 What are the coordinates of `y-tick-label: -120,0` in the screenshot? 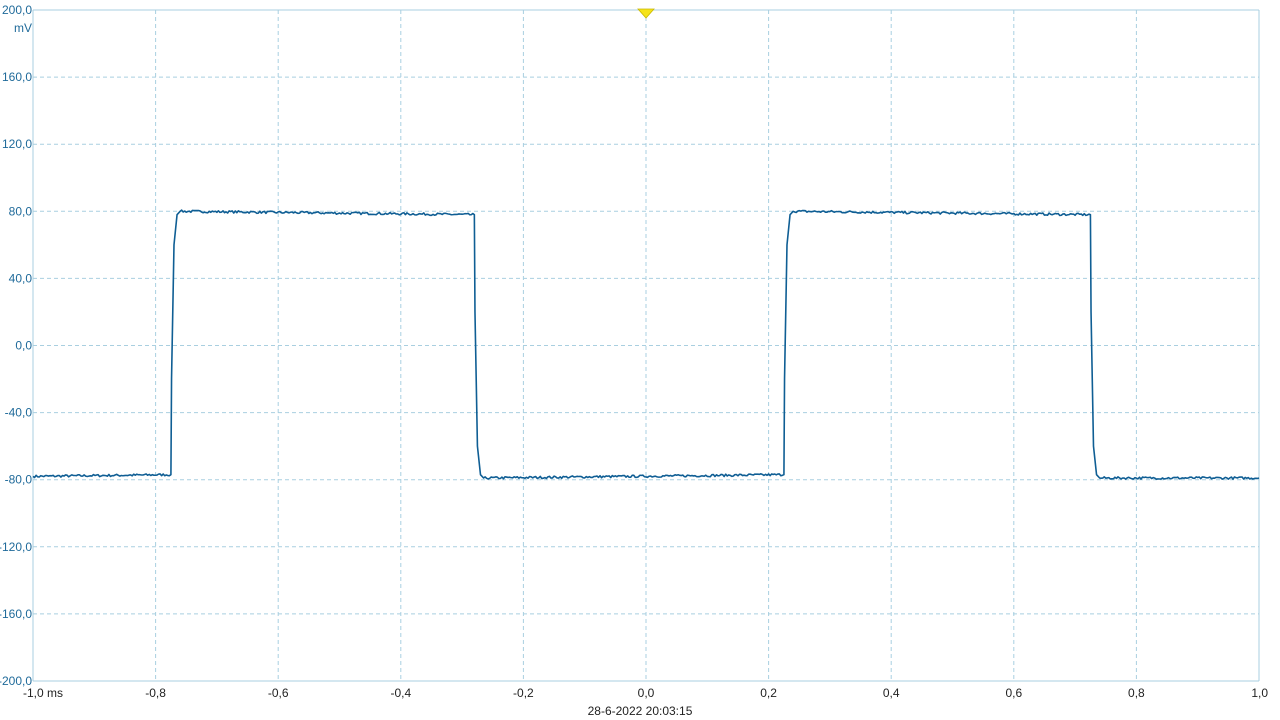 It's located at (16, 547).